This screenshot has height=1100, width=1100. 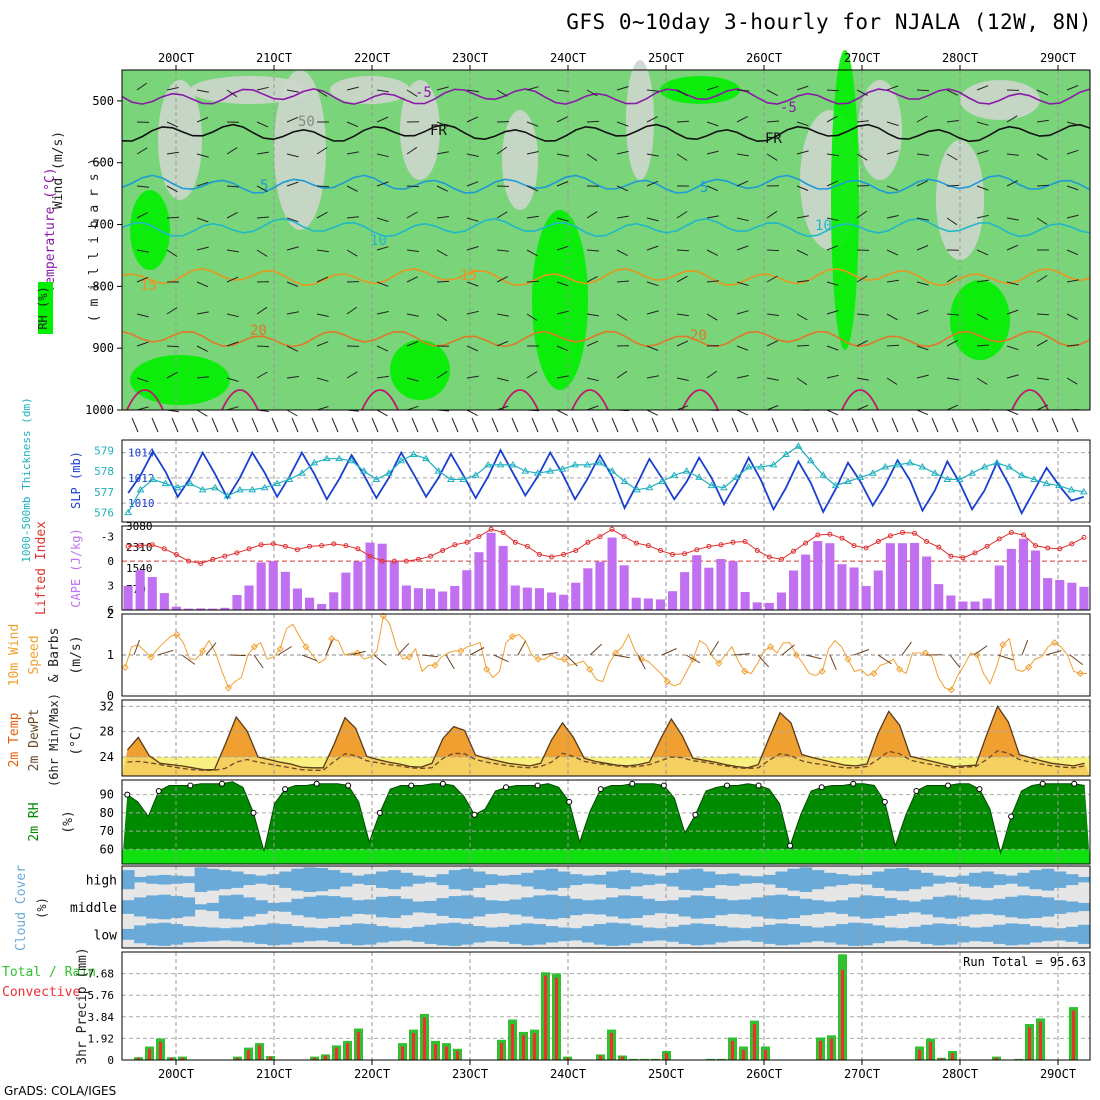 I want to click on temp2m-tick-label: 24, so click(x=107, y=757).